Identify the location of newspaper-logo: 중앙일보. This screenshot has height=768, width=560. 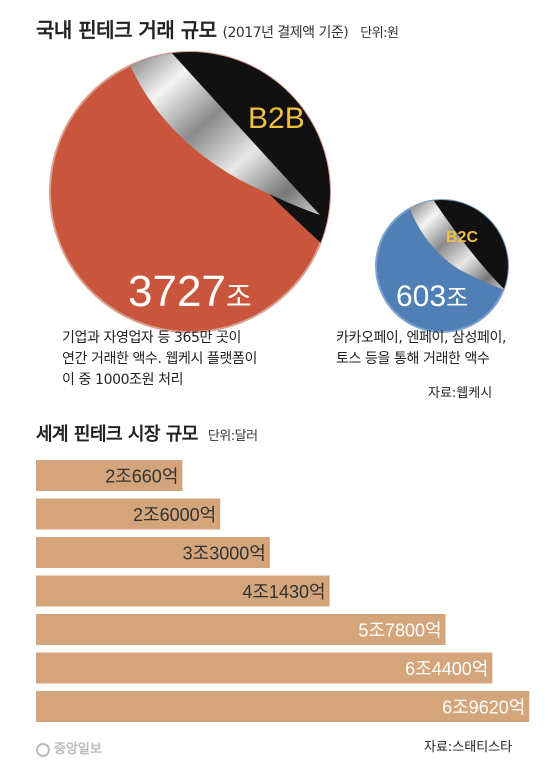
(69, 747).